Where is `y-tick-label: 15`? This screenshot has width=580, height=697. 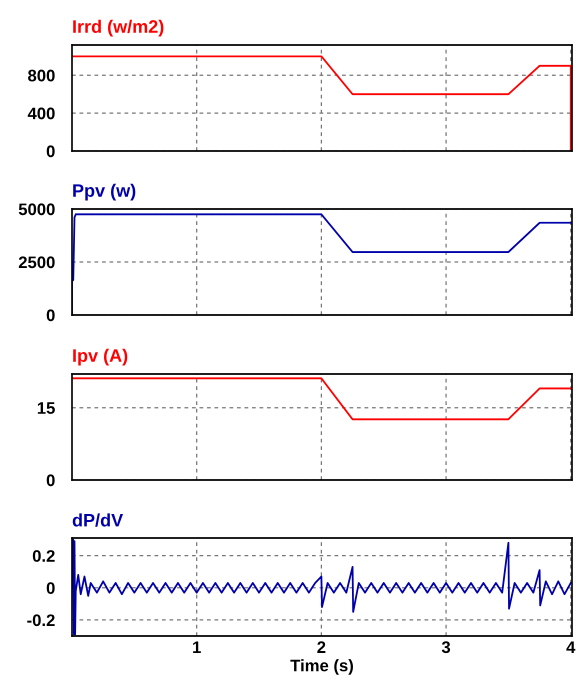 y-tick-label: 15 is located at coordinates (46, 408).